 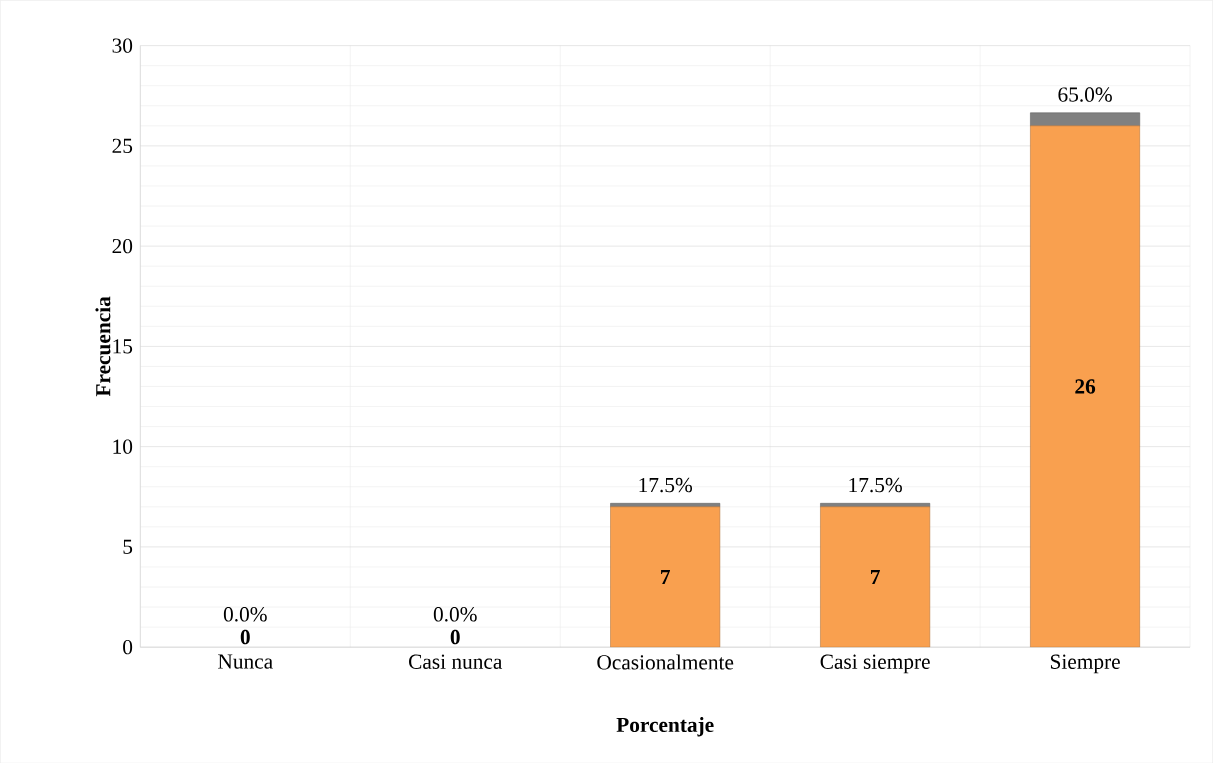 What do you see at coordinates (875, 663) in the screenshot?
I see `x-tick-label: Casi siempre` at bounding box center [875, 663].